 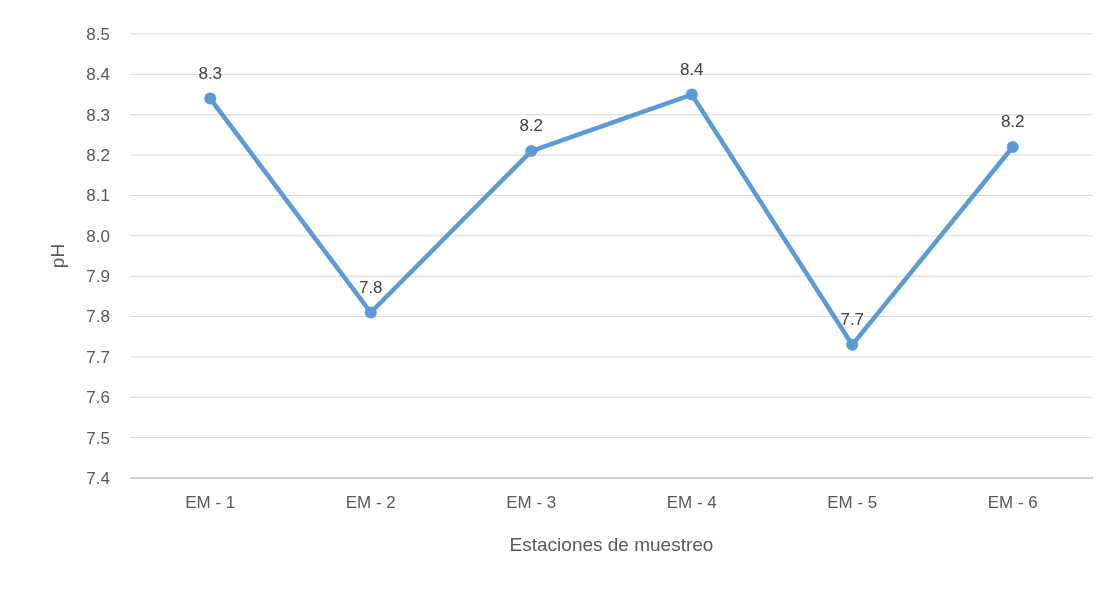 I want to click on x-tick-label: EM - 2, so click(x=370, y=502).